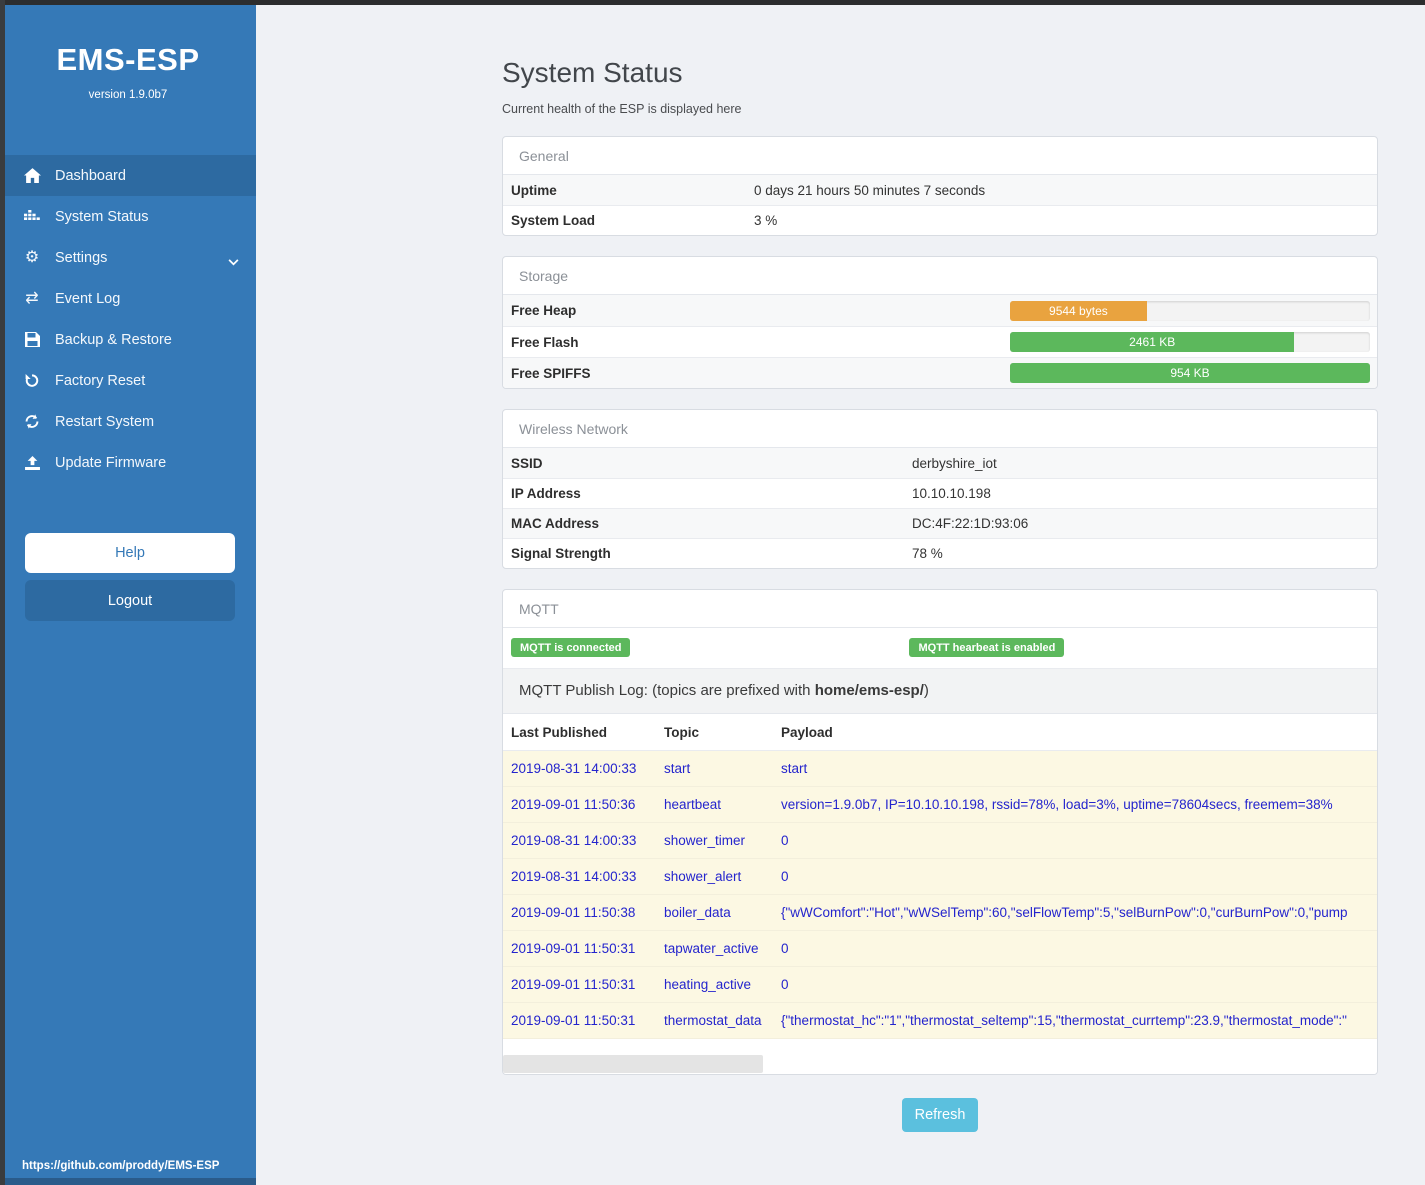 This screenshot has height=1185, width=1425. Describe the element at coordinates (128, 1181) in the screenshot. I see `sidebar-footer-strip` at that location.